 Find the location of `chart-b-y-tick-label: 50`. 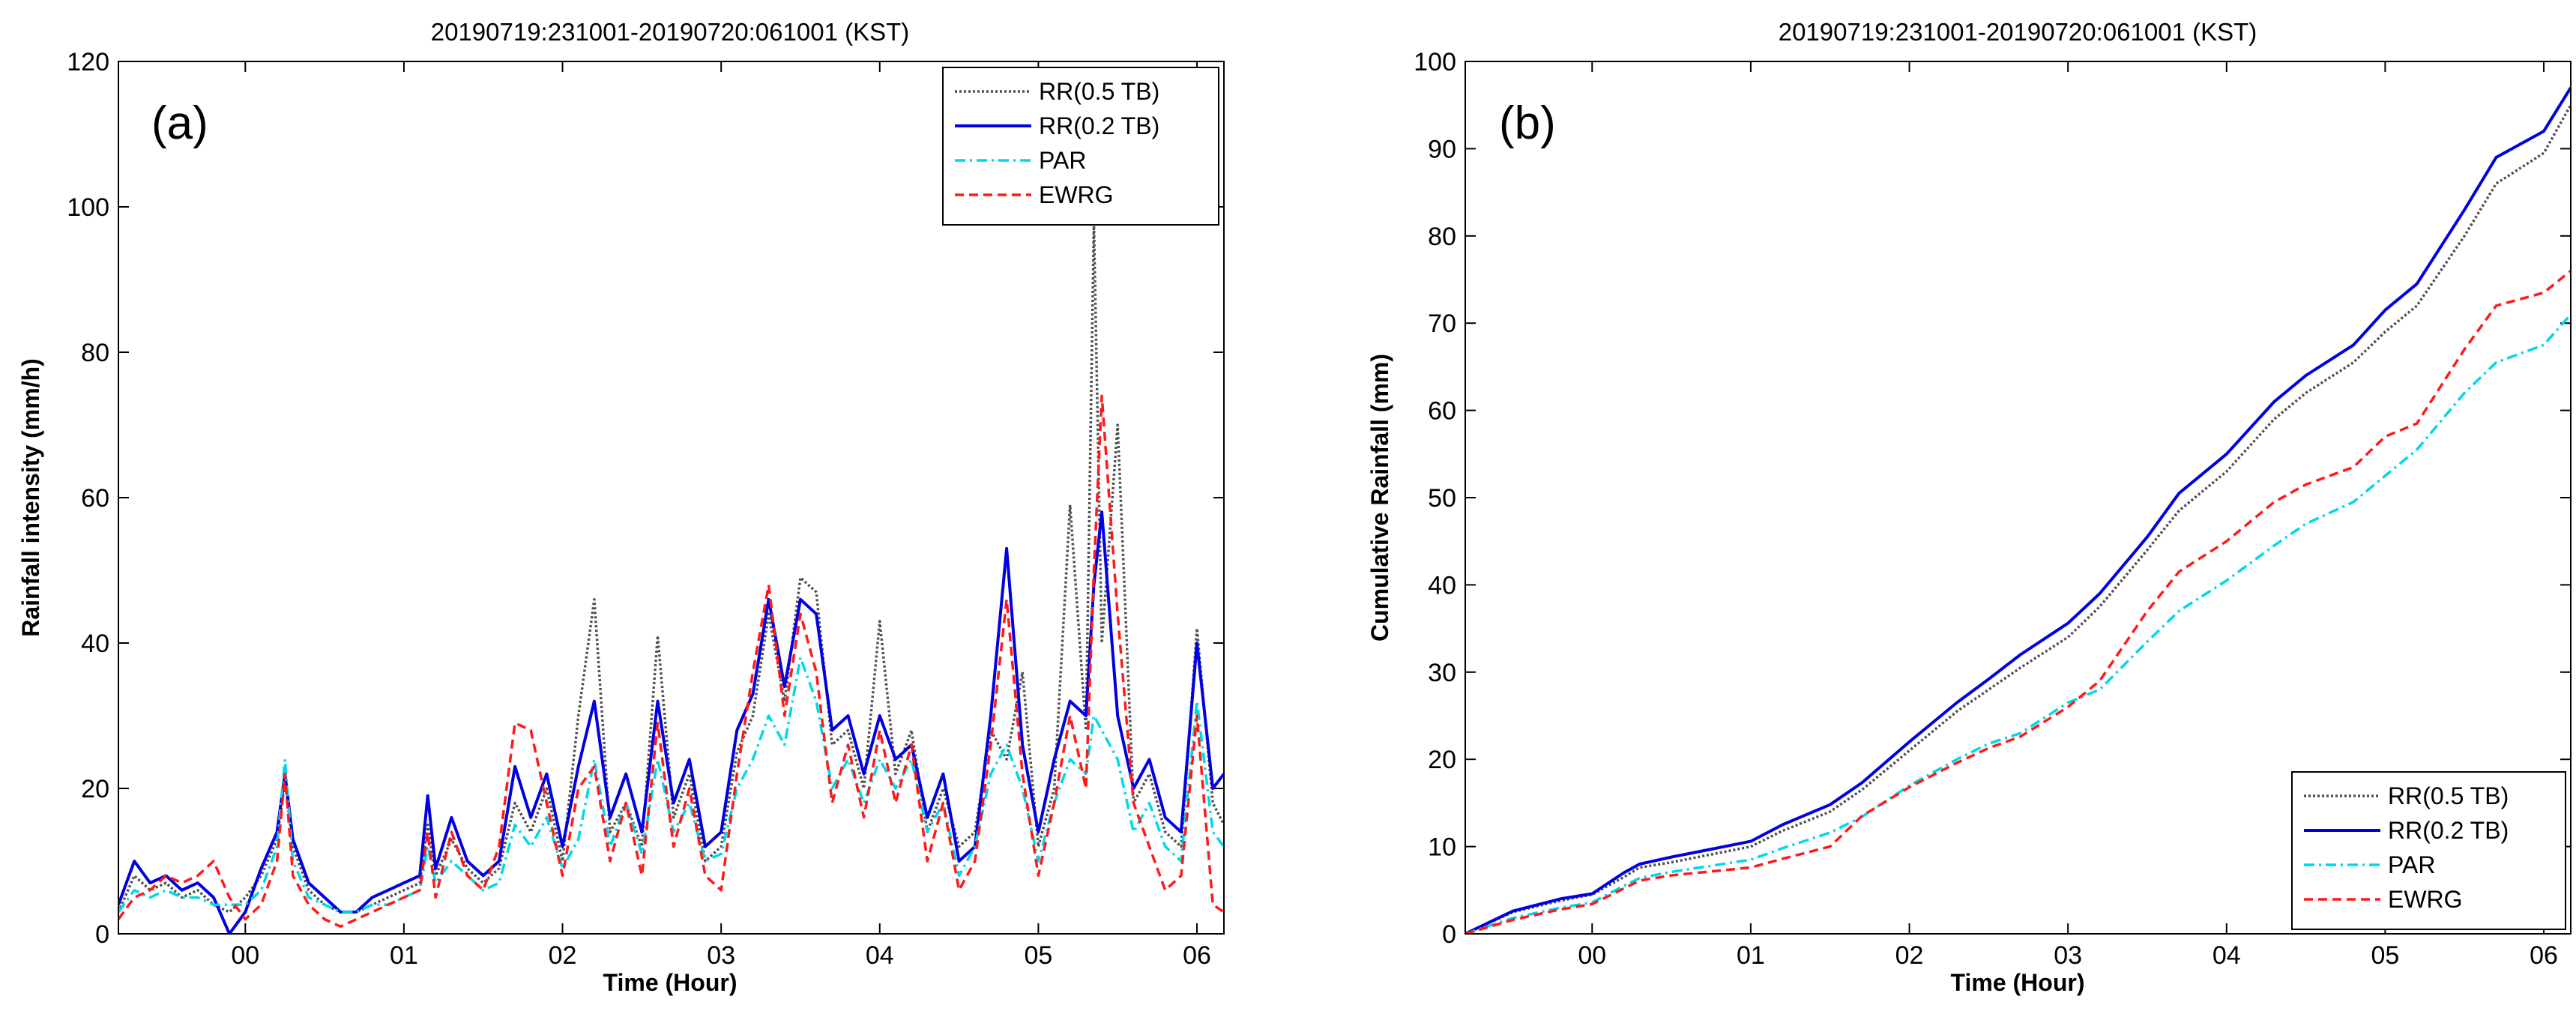

chart-b-y-tick-label: 50 is located at coordinates (1442, 498).